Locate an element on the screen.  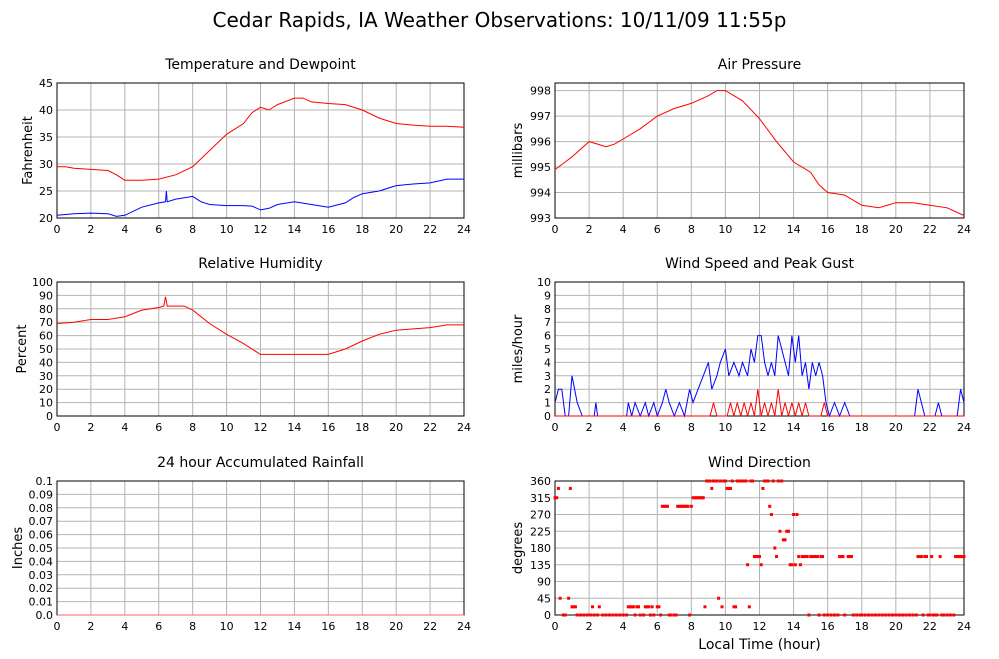
y-tick-label: 0.0 is located at coordinates (45, 615).